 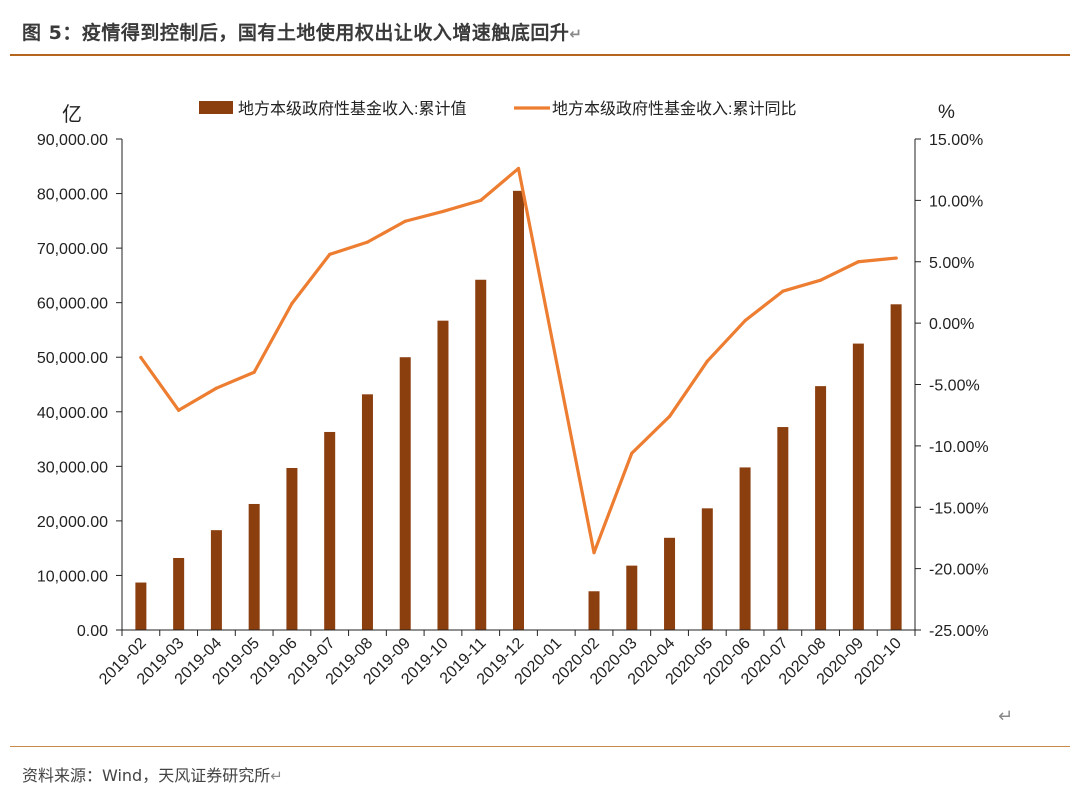 What do you see at coordinates (216, 107) in the screenshot?
I see `legend-bar-swatch` at bounding box center [216, 107].